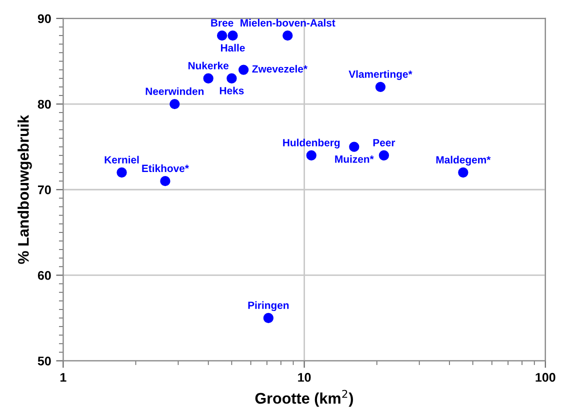  Describe the element at coordinates (280, 68) in the screenshot. I see `annotation: Zwevezele*` at that location.